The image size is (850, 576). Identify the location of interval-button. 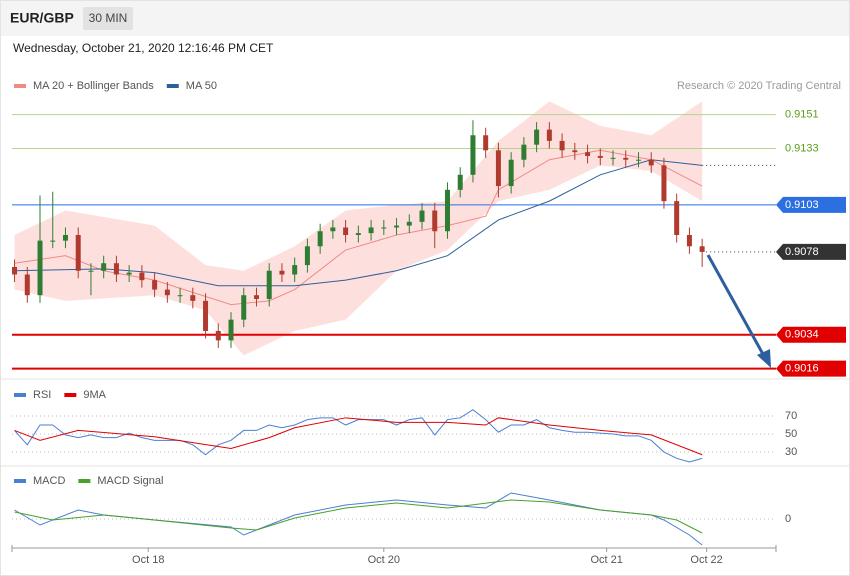
(108, 18).